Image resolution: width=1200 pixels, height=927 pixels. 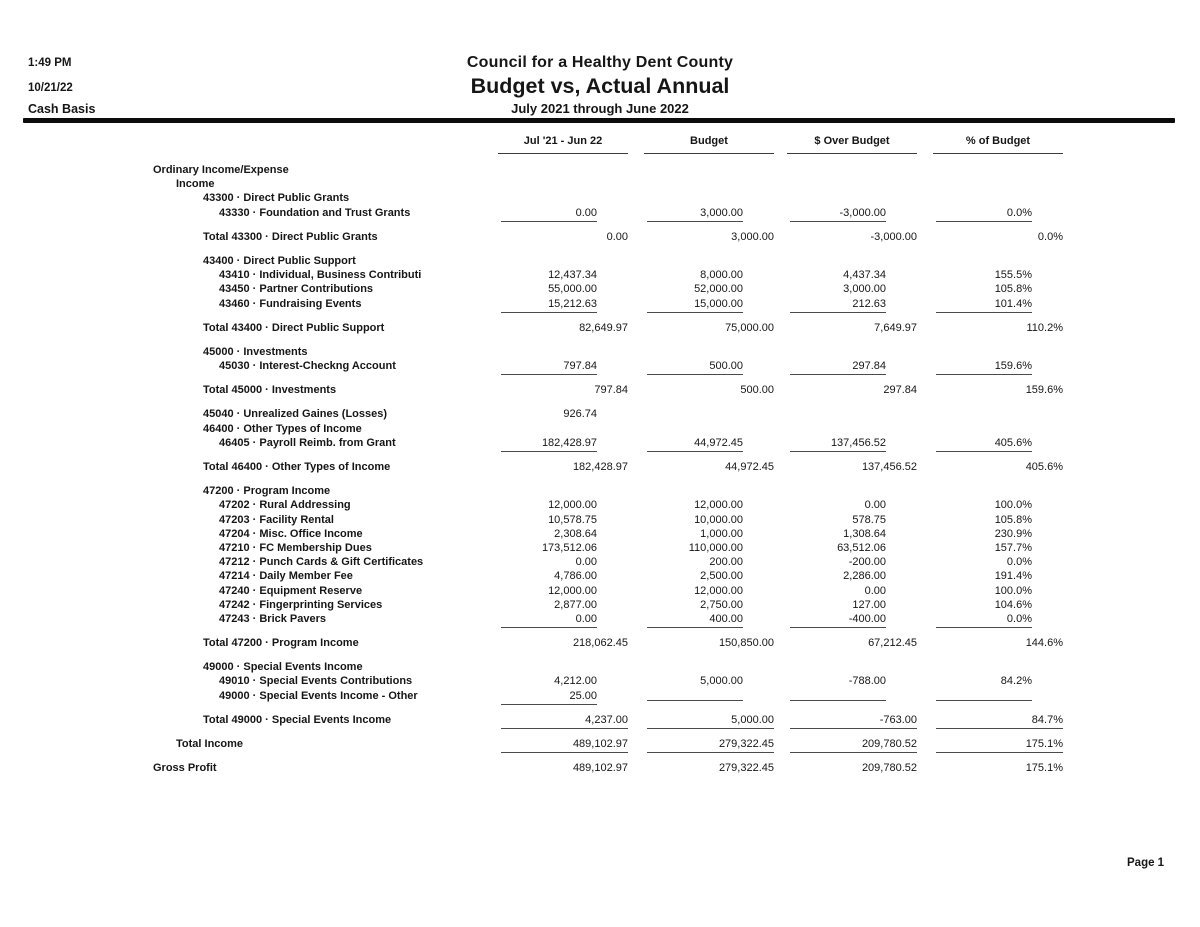 I want to click on cell-jul21-jun22: 10,578.75, so click(x=563, y=520).